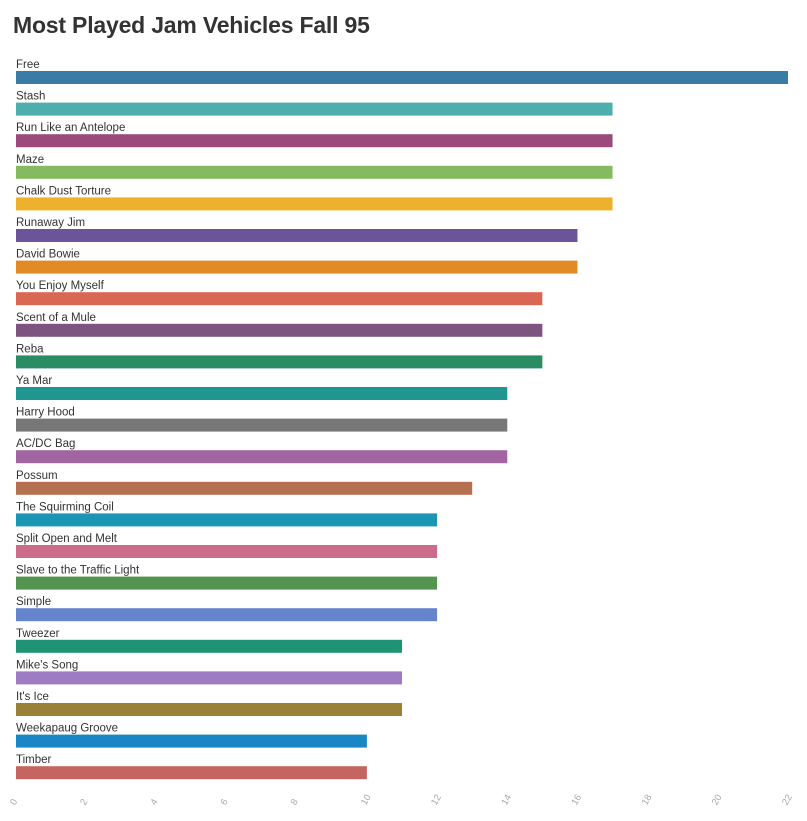 This screenshot has width=807, height=821. What do you see at coordinates (56, 318) in the screenshot?
I see `category-label: Scent of a Mule` at bounding box center [56, 318].